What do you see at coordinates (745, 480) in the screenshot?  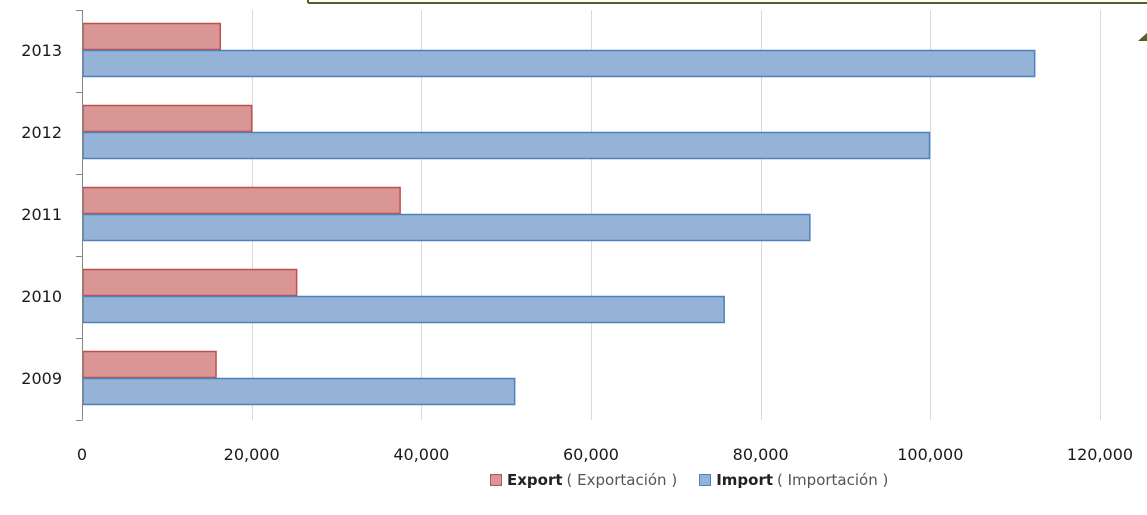 I see `legend-label-import: Import` at bounding box center [745, 480].